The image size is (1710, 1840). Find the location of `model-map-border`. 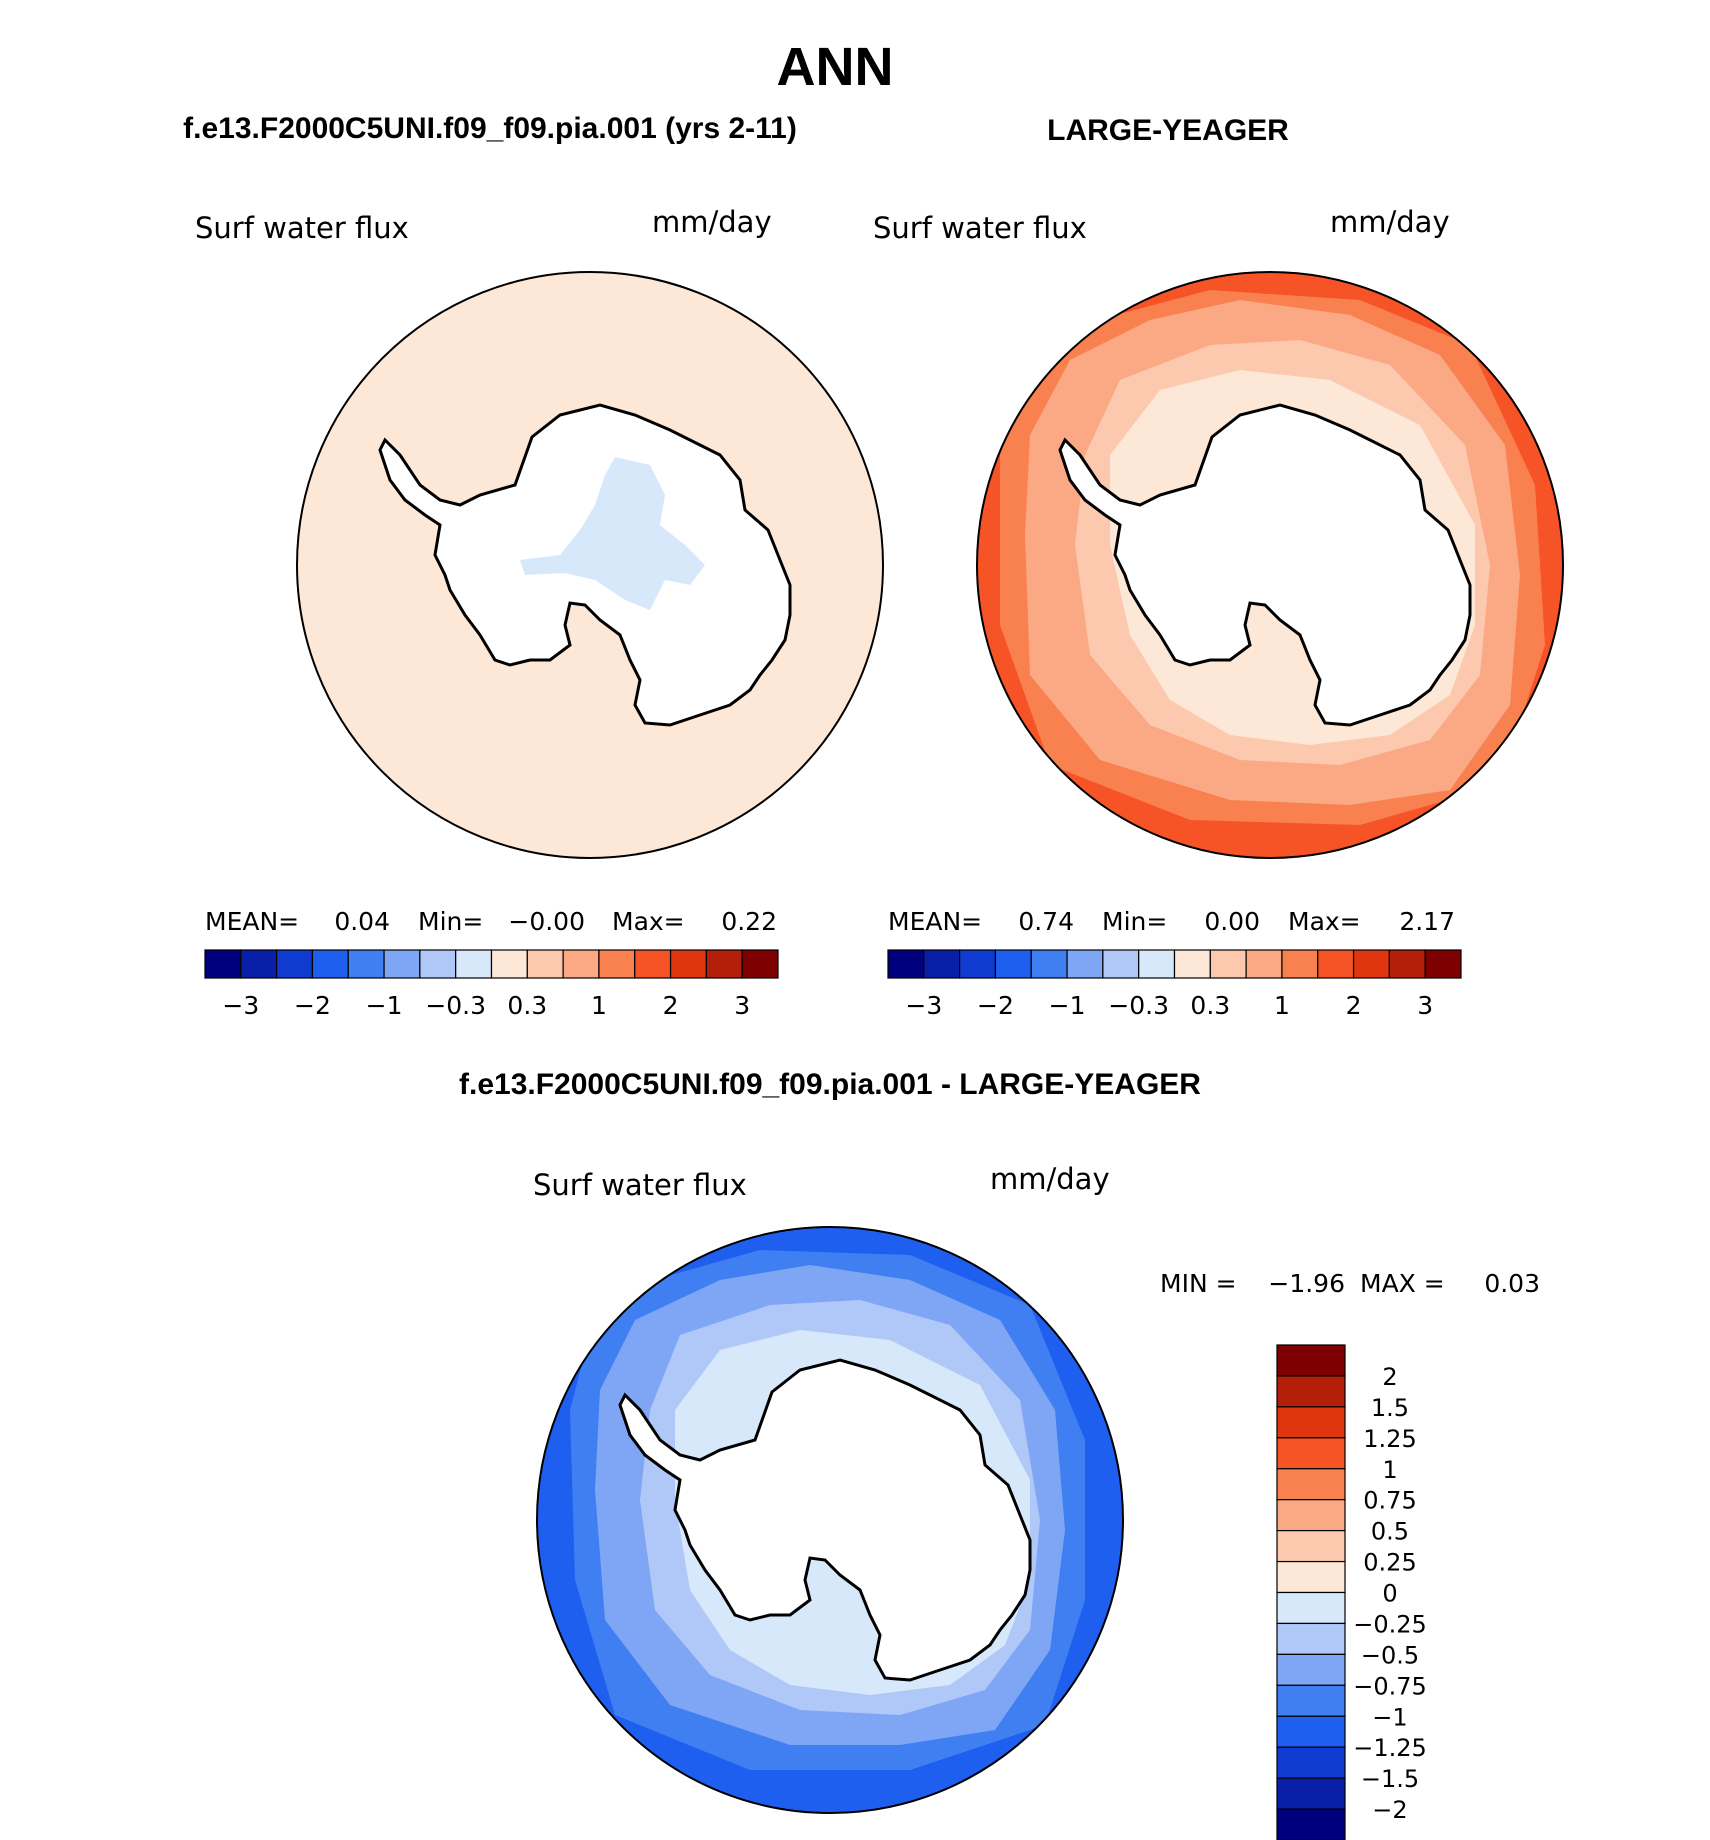

model-map-border is located at coordinates (590, 565).